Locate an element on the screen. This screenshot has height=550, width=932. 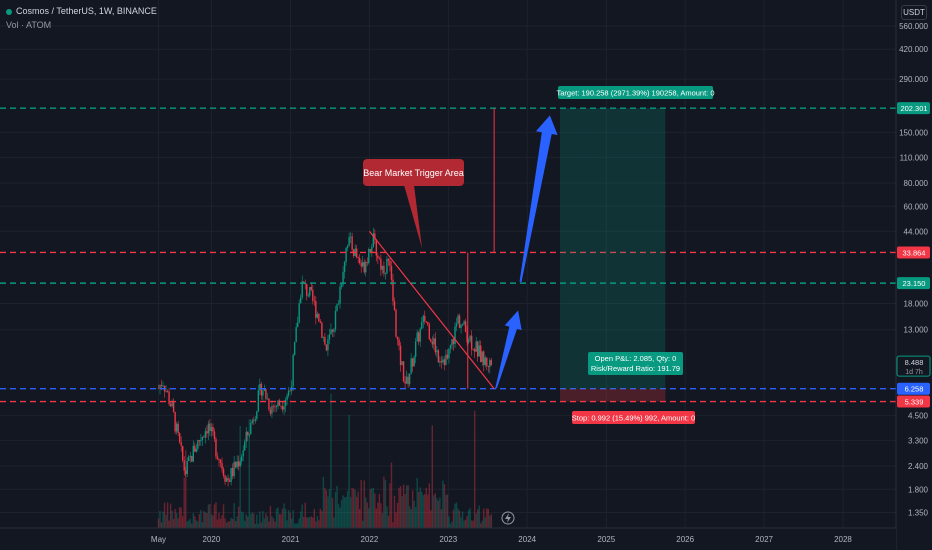
price-tick-label: 110.000 is located at coordinates (914, 157).